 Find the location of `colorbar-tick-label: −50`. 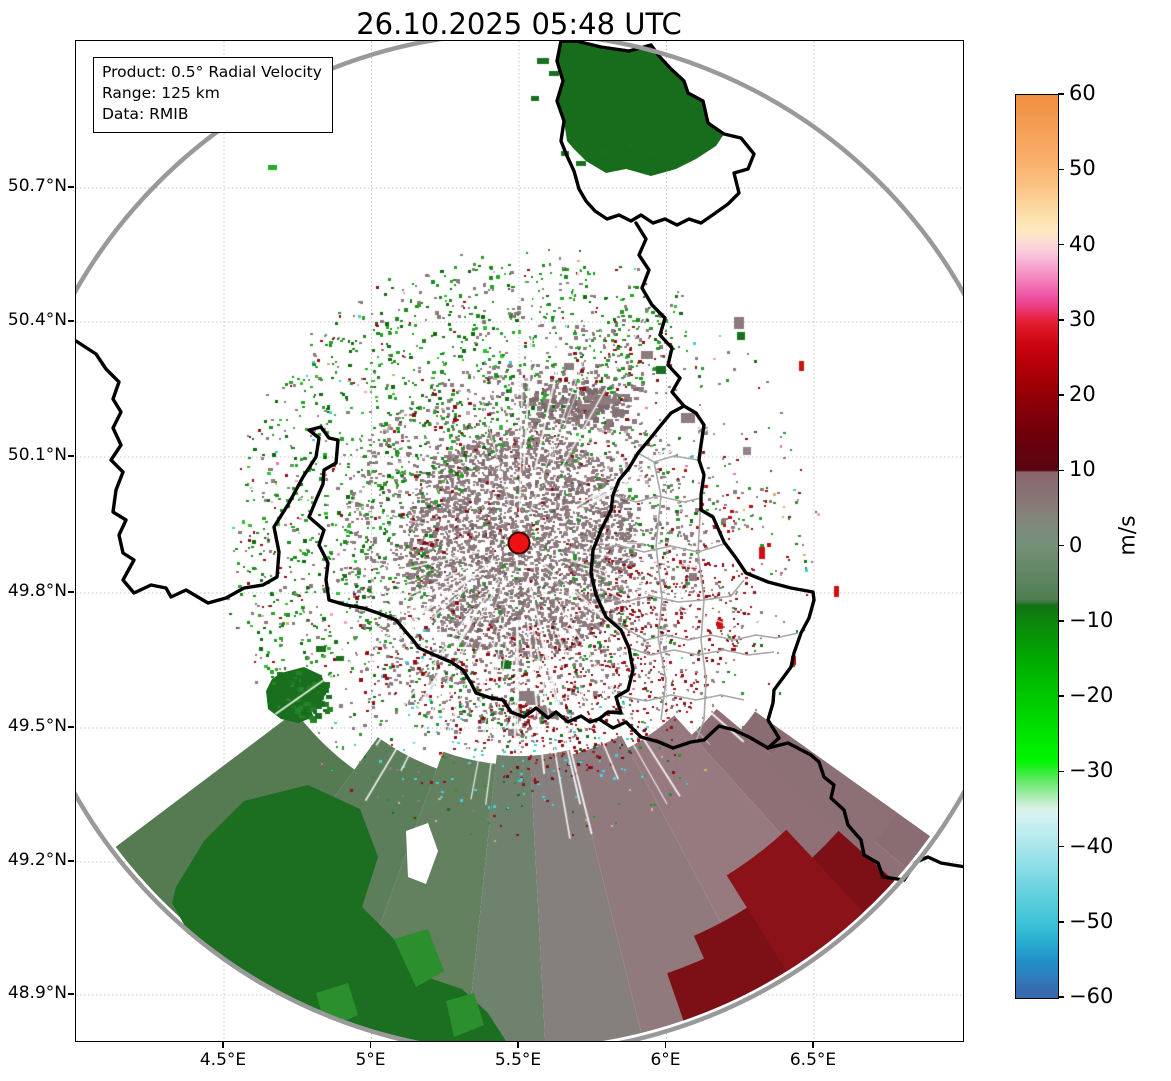

colorbar-tick-label: −50 is located at coordinates (1091, 920).